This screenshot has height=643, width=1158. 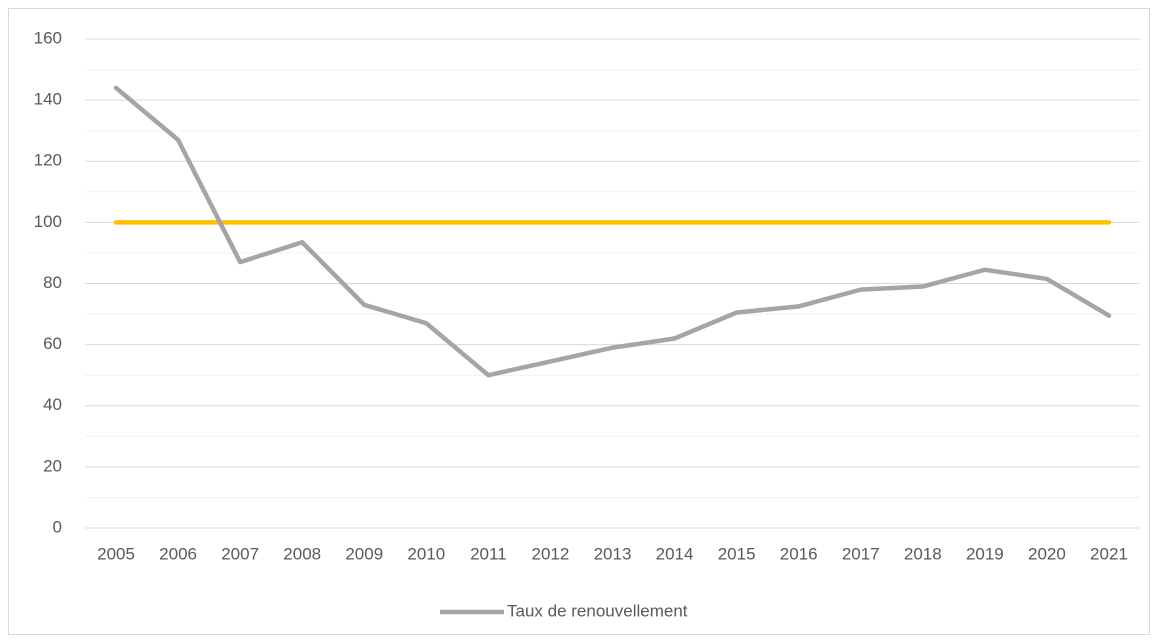 What do you see at coordinates (488, 553) in the screenshot?
I see `x-tick-label: 2011` at bounding box center [488, 553].